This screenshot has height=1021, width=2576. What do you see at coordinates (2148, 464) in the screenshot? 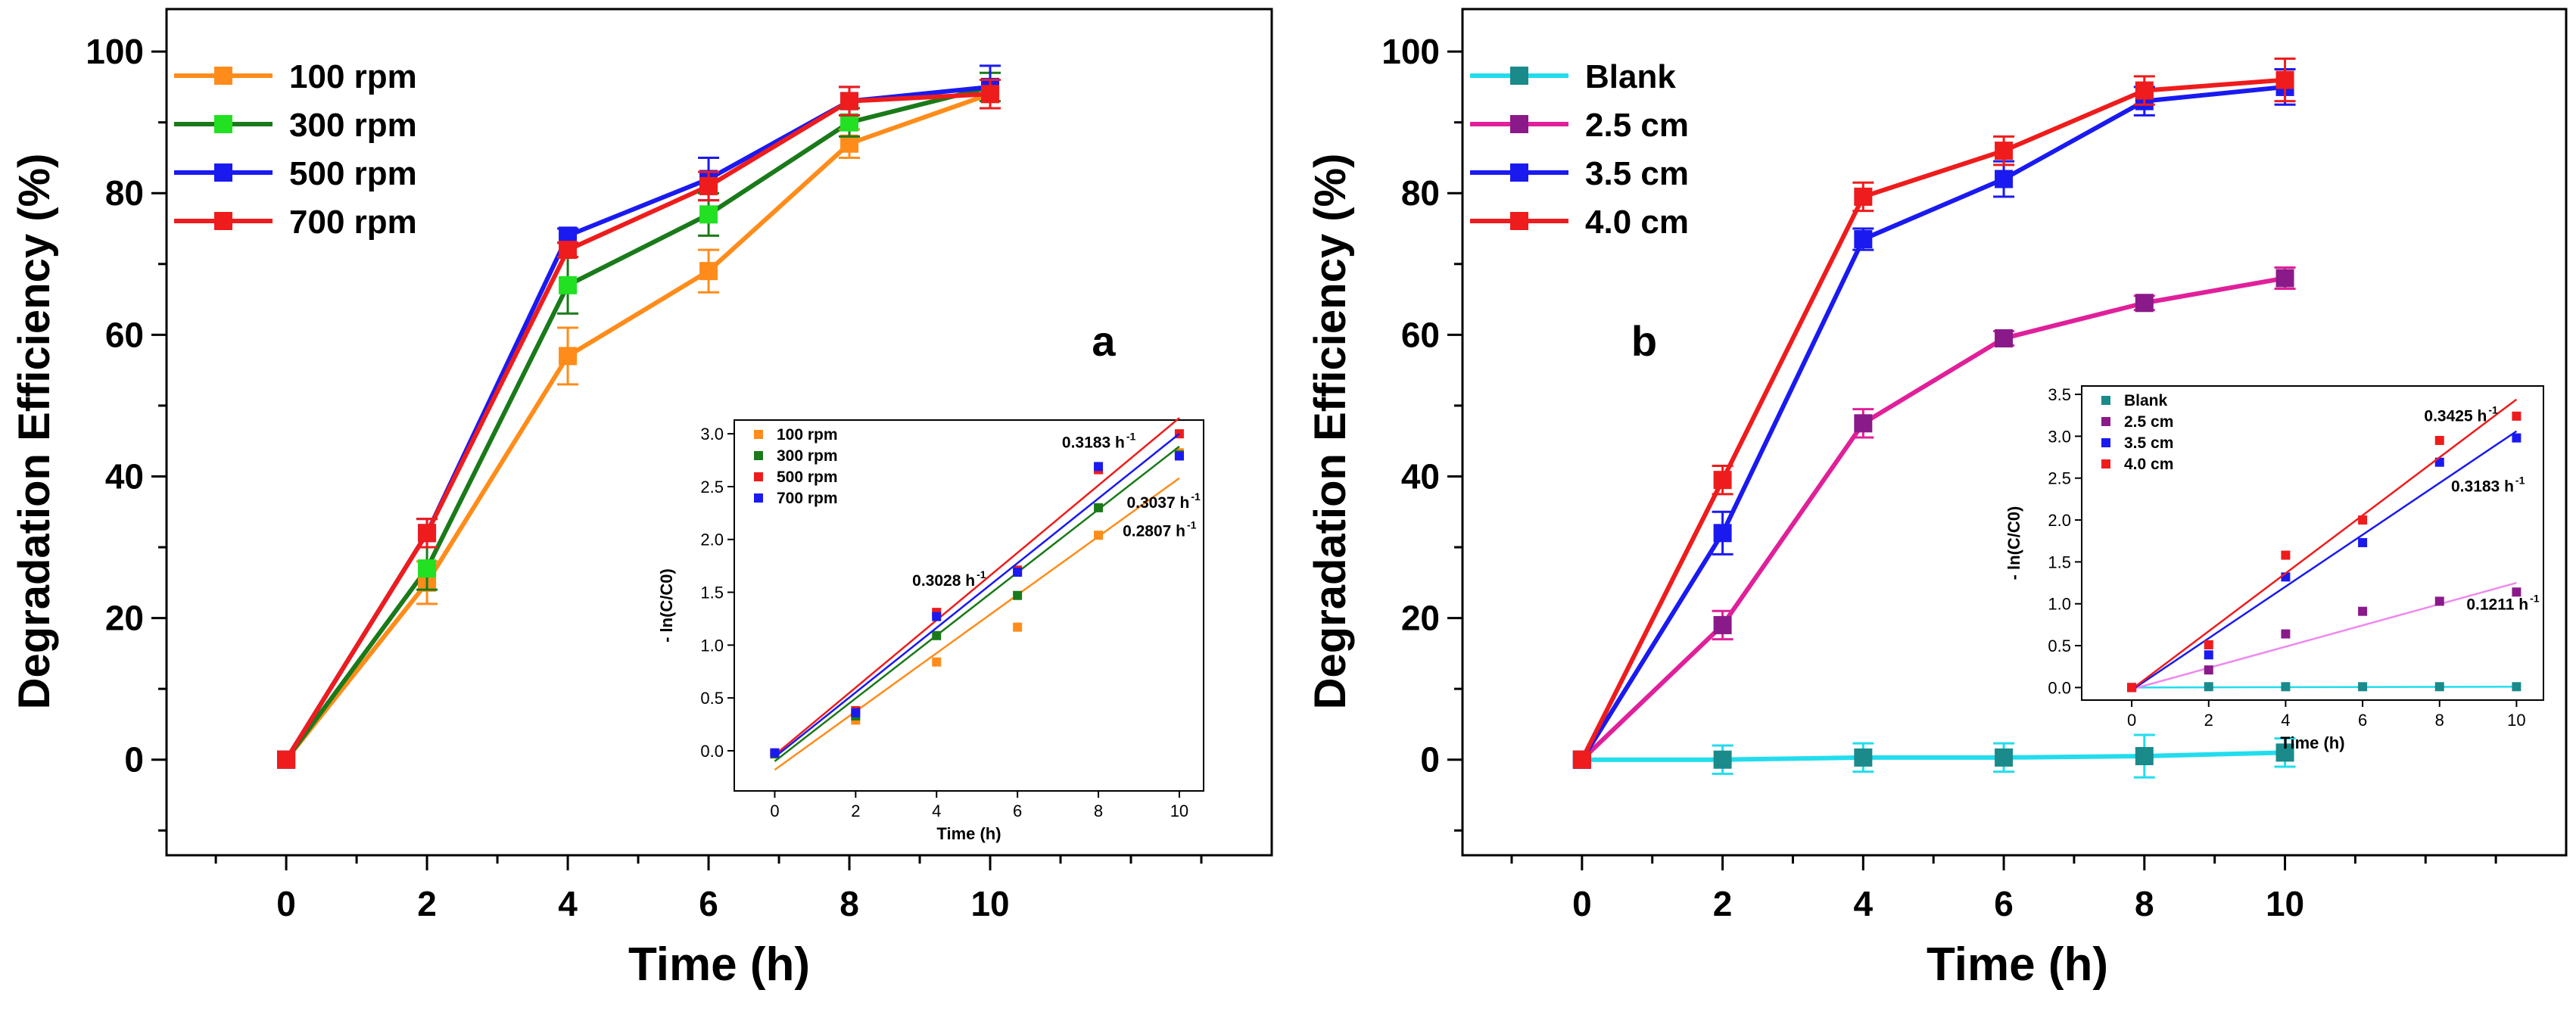
I see `inset-legend-label: 4.0 cm` at bounding box center [2148, 464].